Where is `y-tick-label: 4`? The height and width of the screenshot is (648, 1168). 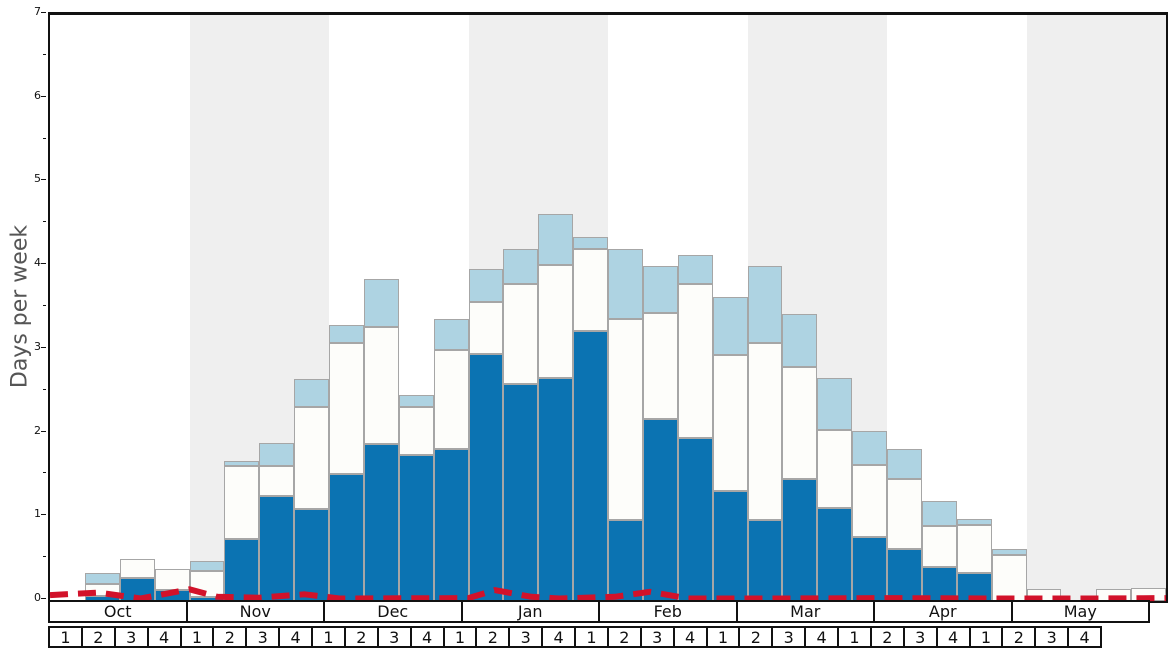 y-tick-label: 4 is located at coordinates (37, 263).